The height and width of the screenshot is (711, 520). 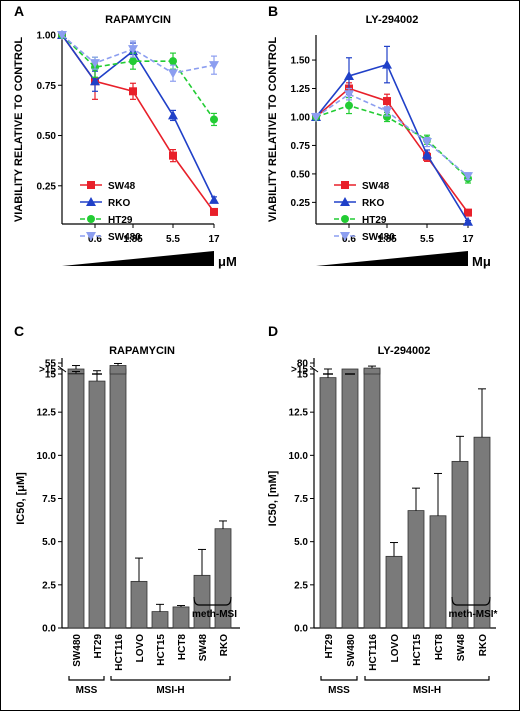 I want to click on panel-letter: C, so click(x=19, y=331).